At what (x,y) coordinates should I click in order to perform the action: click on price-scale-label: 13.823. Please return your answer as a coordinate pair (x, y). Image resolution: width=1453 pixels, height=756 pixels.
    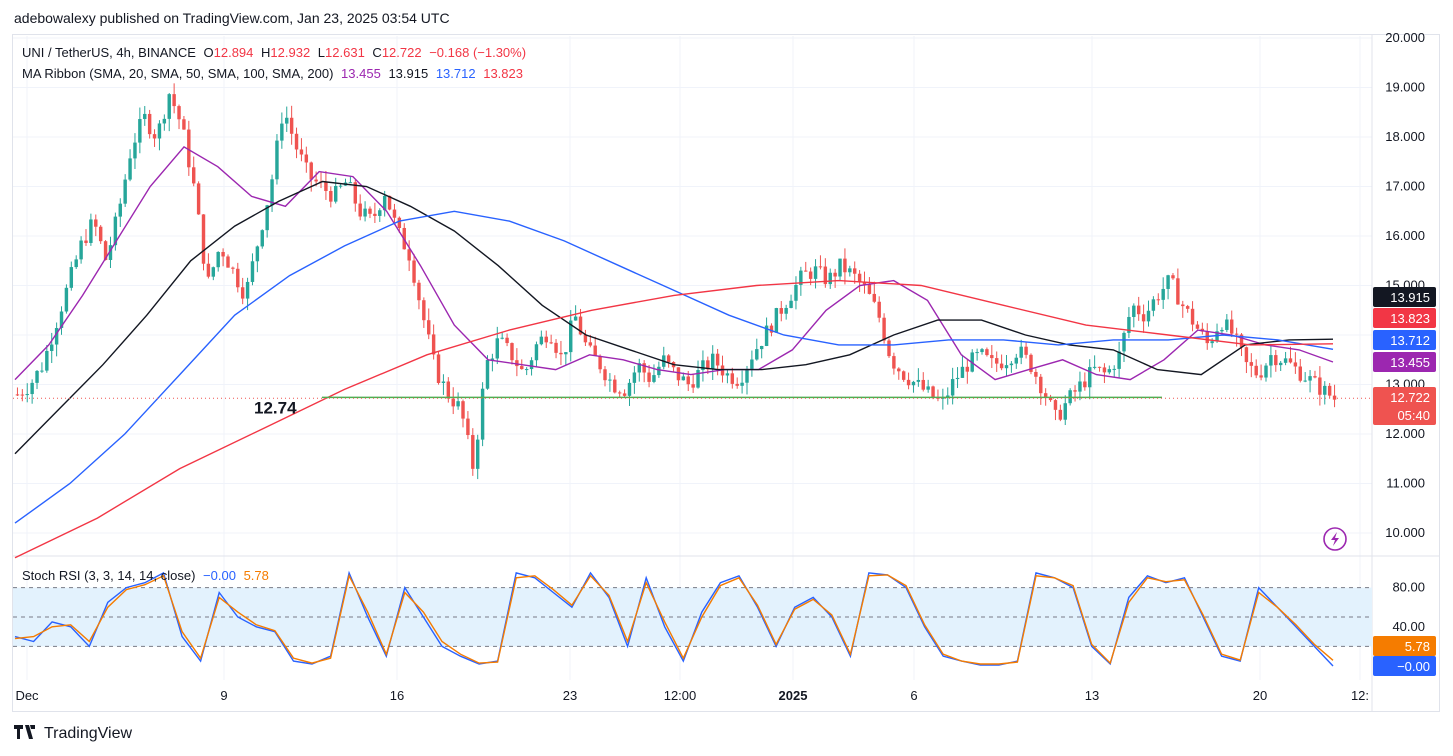
    Looking at the image, I should click on (1404, 318).